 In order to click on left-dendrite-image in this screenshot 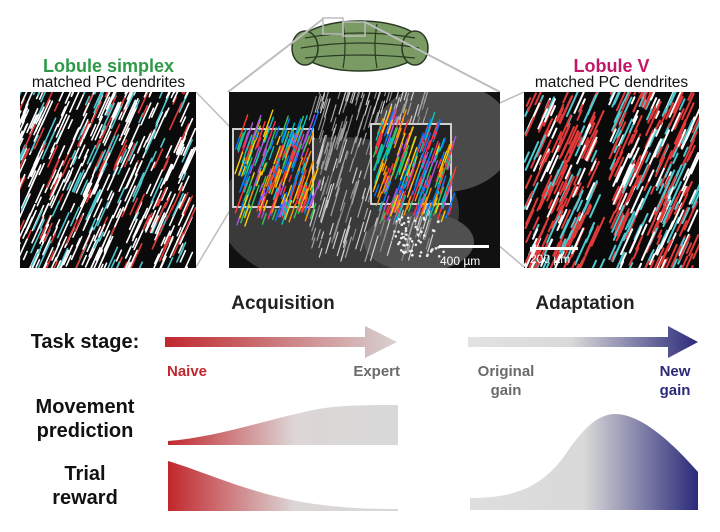, I will do `click(108, 180)`.